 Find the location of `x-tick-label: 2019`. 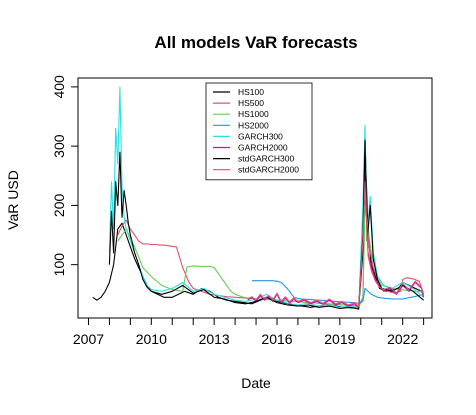

x-tick-label: 2019 is located at coordinates (339, 339).